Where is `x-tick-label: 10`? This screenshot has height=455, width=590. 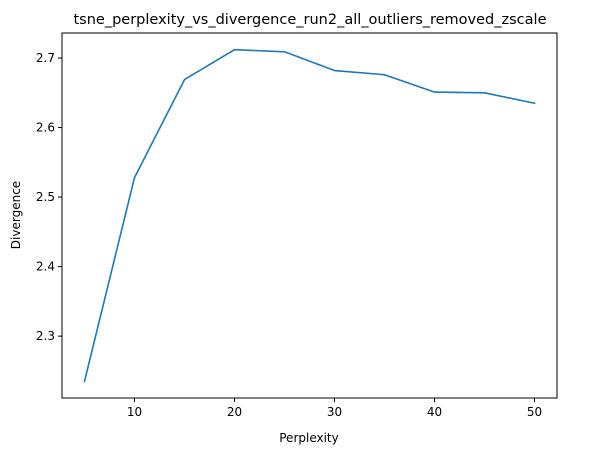
x-tick-label: 10 is located at coordinates (134, 412).